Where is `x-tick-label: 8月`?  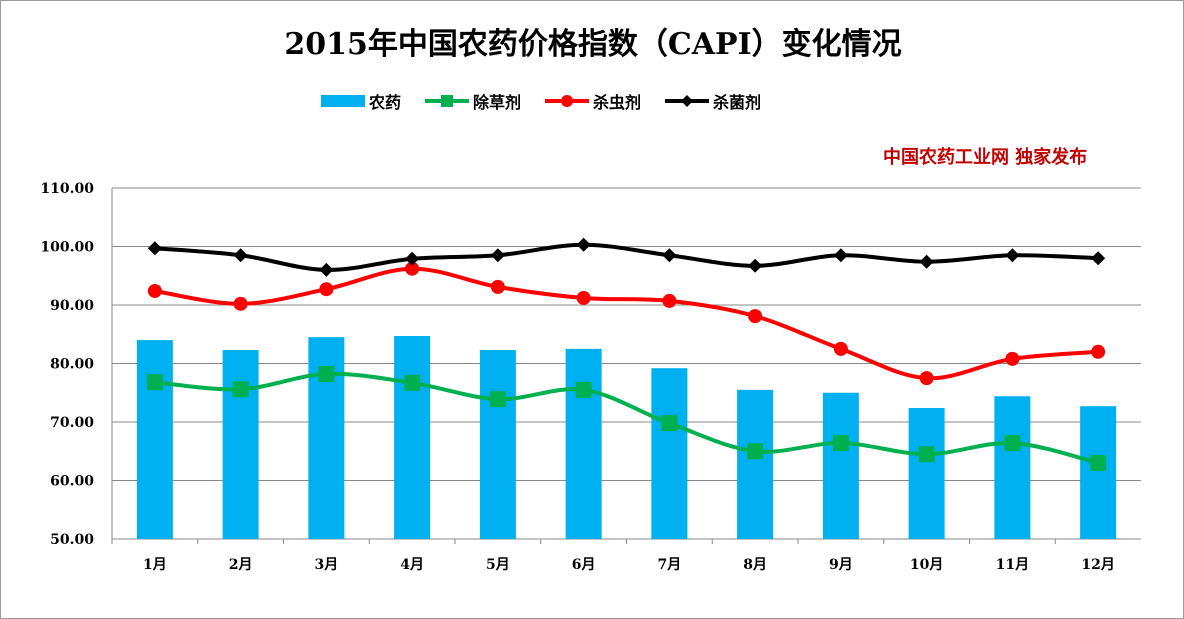
x-tick-label: 8月 is located at coordinates (755, 565).